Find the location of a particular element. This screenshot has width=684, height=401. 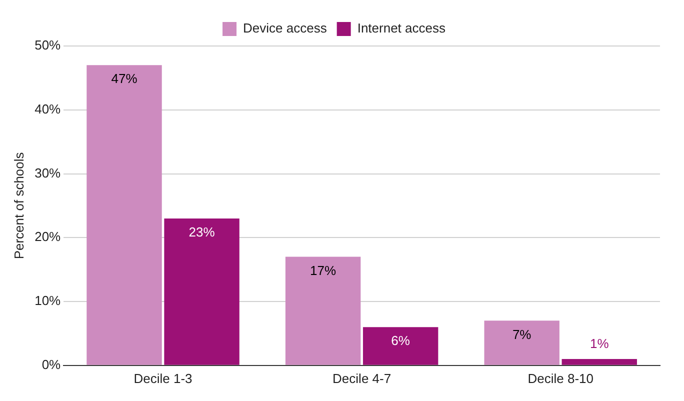

y-tick-label: 10% is located at coordinates (48, 300).